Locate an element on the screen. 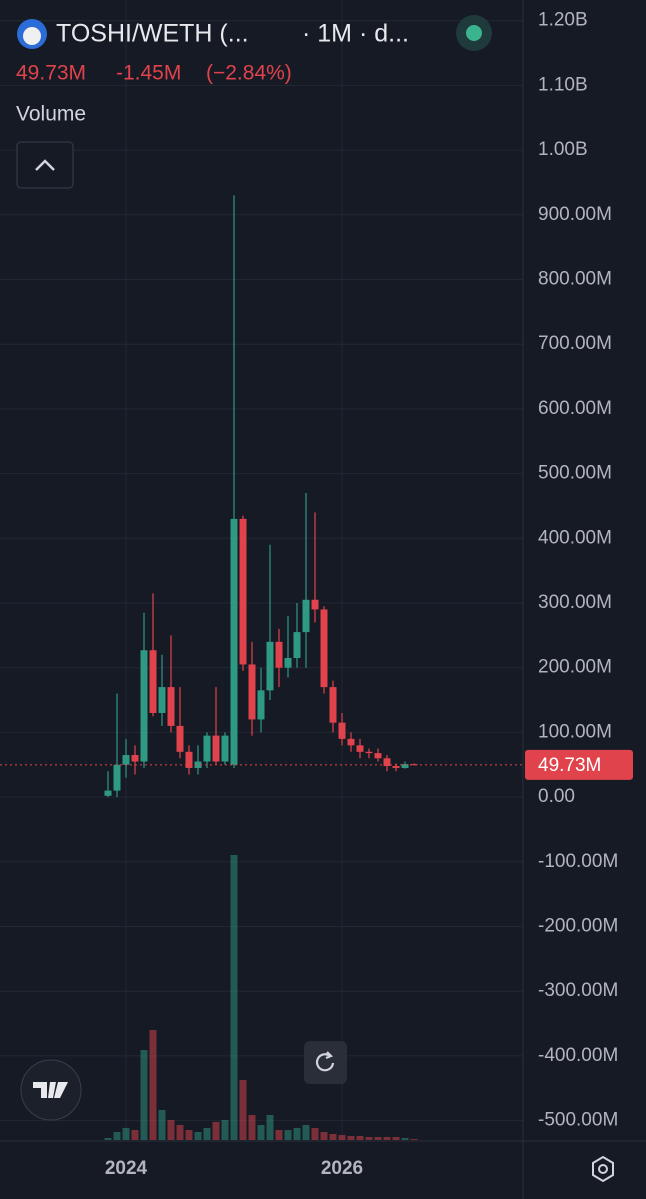  reset-button is located at coordinates (325, 1062).